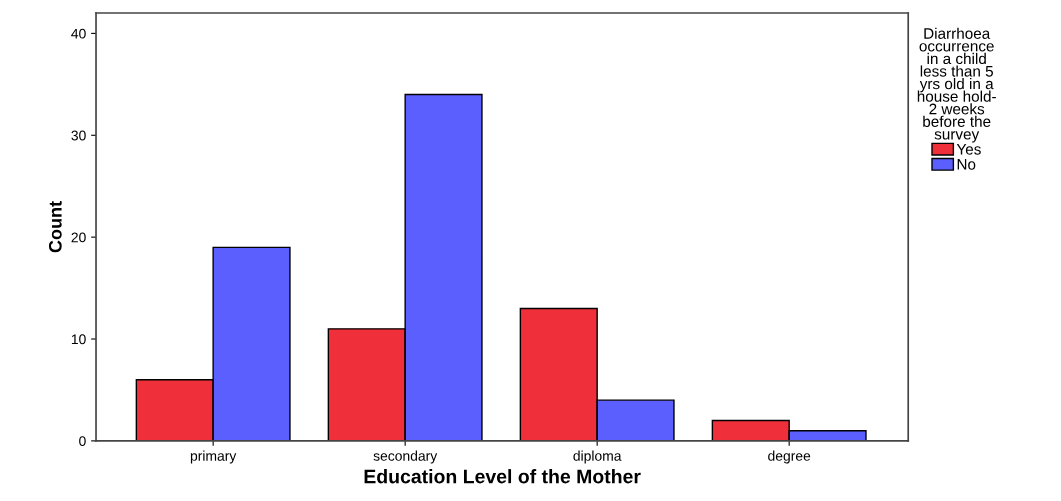 Image resolution: width=1061 pixels, height=501 pixels. I want to click on legend-label: No, so click(966, 164).